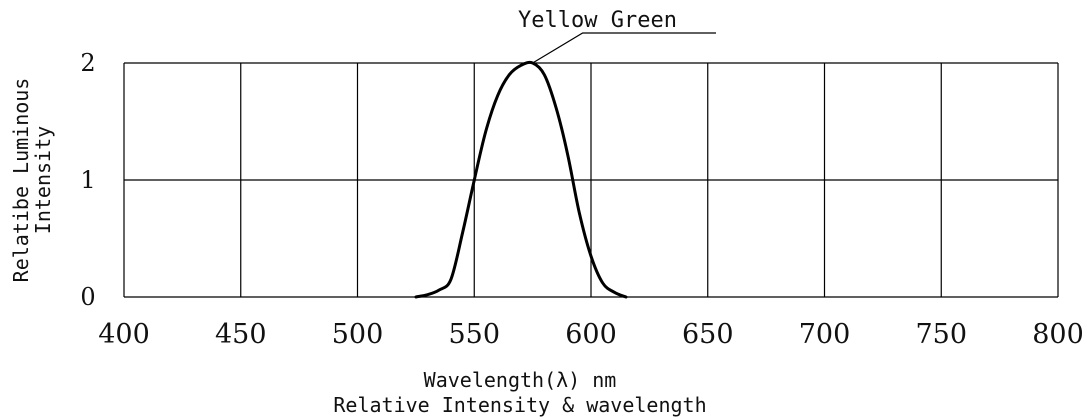 The height and width of the screenshot is (419, 1086). I want to click on y-tick-label: 1, so click(87, 180).